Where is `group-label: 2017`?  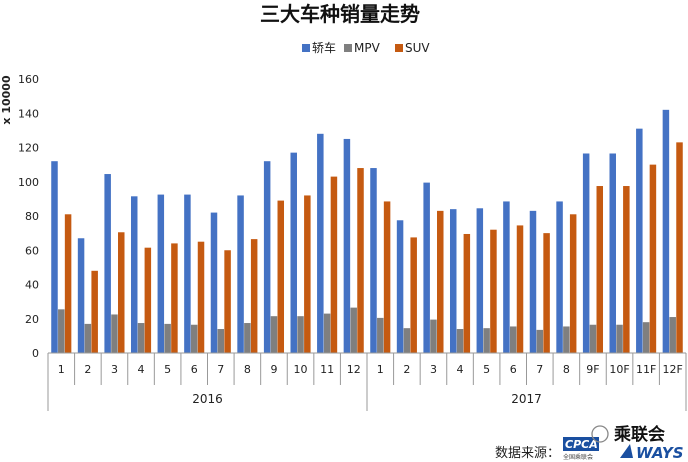 group-label: 2017 is located at coordinates (526, 399).